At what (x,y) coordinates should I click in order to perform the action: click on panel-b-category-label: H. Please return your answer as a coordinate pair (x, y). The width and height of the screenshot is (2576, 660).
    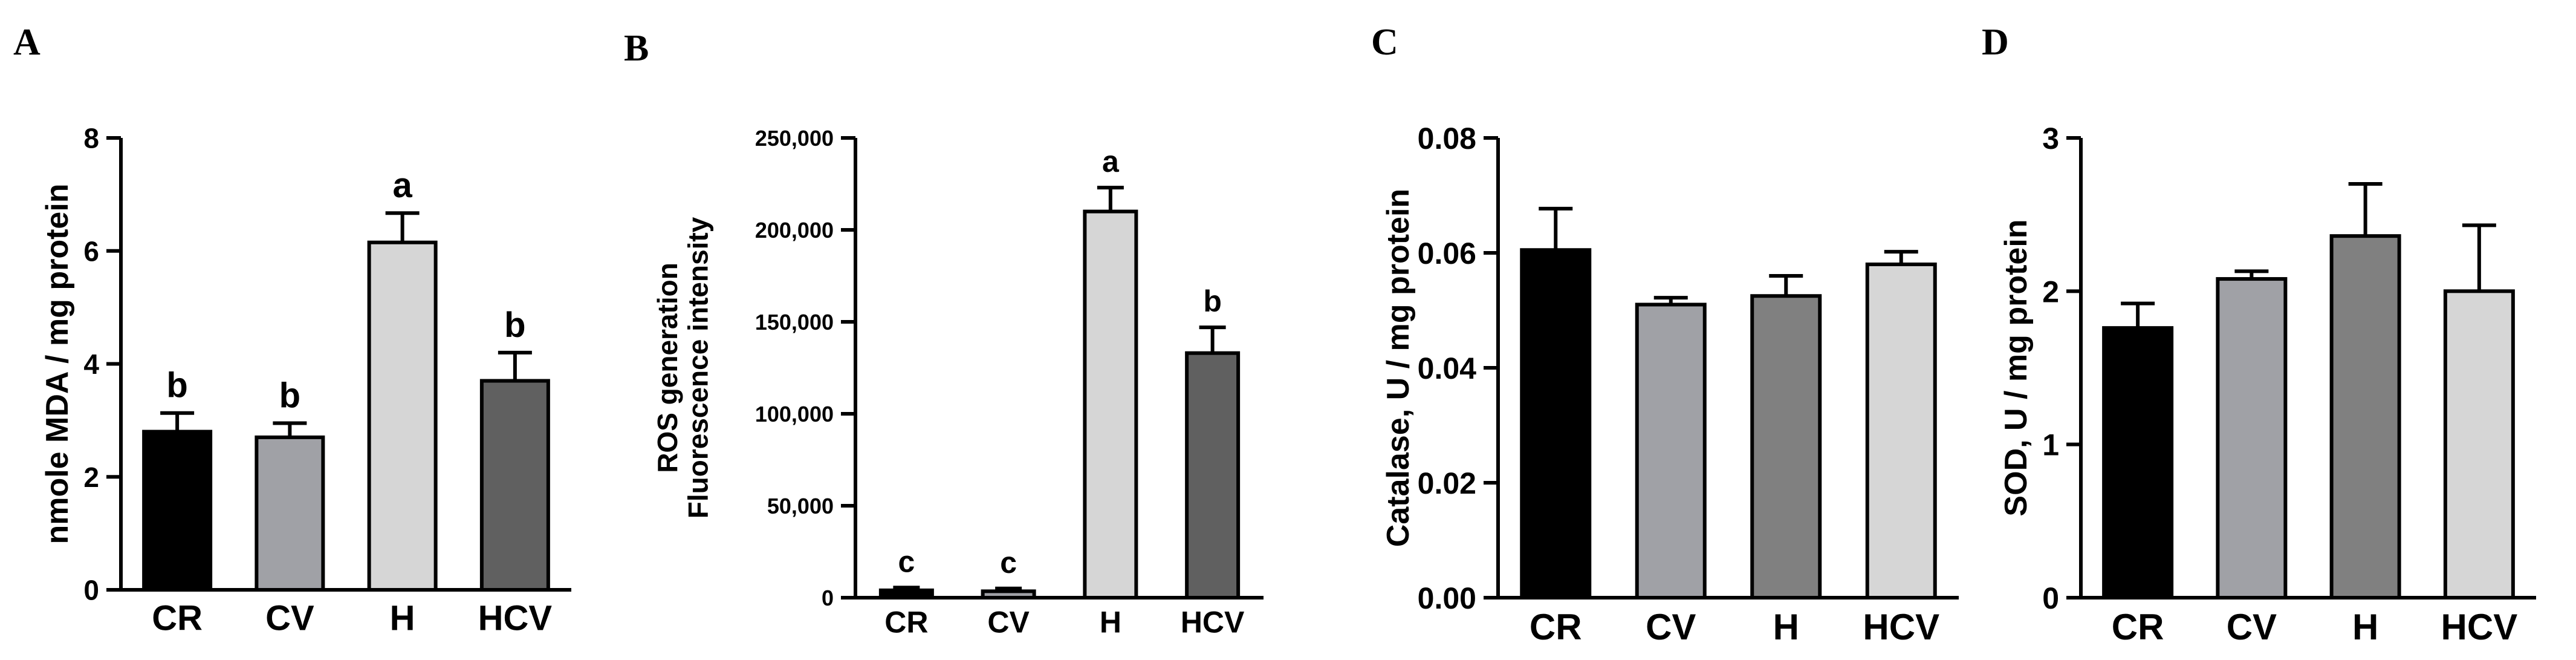
    Looking at the image, I should click on (1110, 622).